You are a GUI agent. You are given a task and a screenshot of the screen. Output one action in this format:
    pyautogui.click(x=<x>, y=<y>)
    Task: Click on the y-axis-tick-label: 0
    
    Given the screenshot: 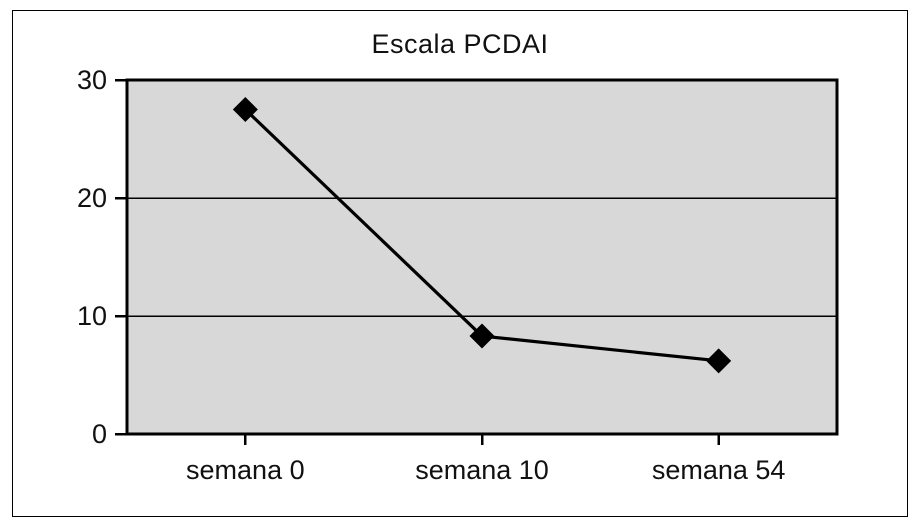 What is the action you would take?
    pyautogui.click(x=99, y=434)
    